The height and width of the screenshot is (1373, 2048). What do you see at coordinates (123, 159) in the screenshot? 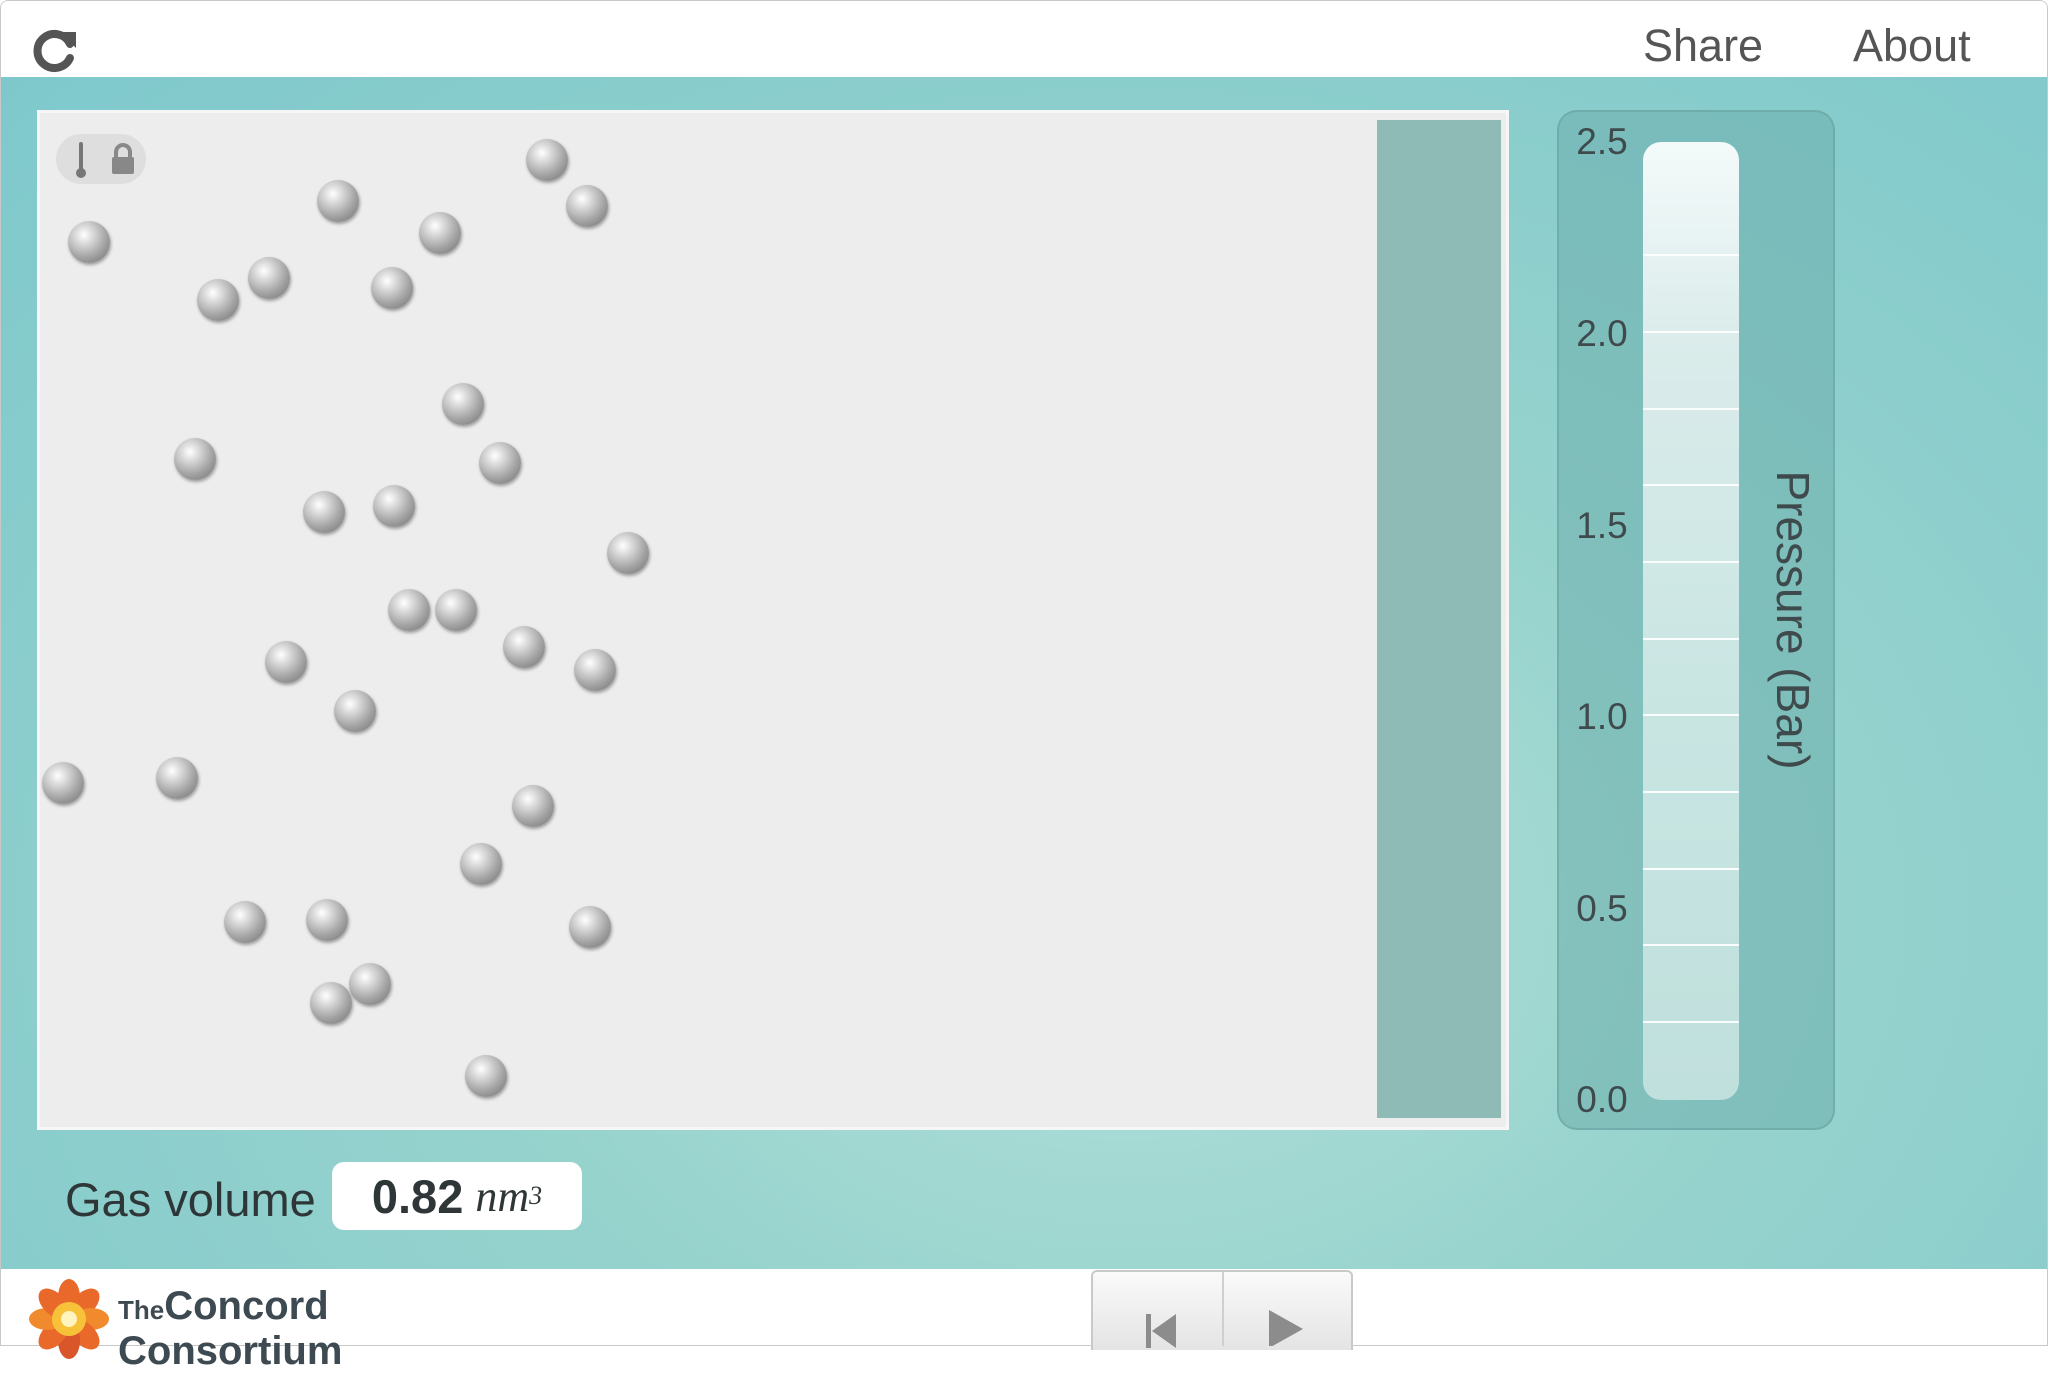
I see `lock-icon` at bounding box center [123, 159].